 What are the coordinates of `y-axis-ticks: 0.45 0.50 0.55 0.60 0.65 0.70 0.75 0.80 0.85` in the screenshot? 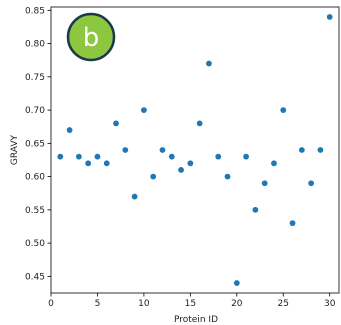 It's located at (38, 144).